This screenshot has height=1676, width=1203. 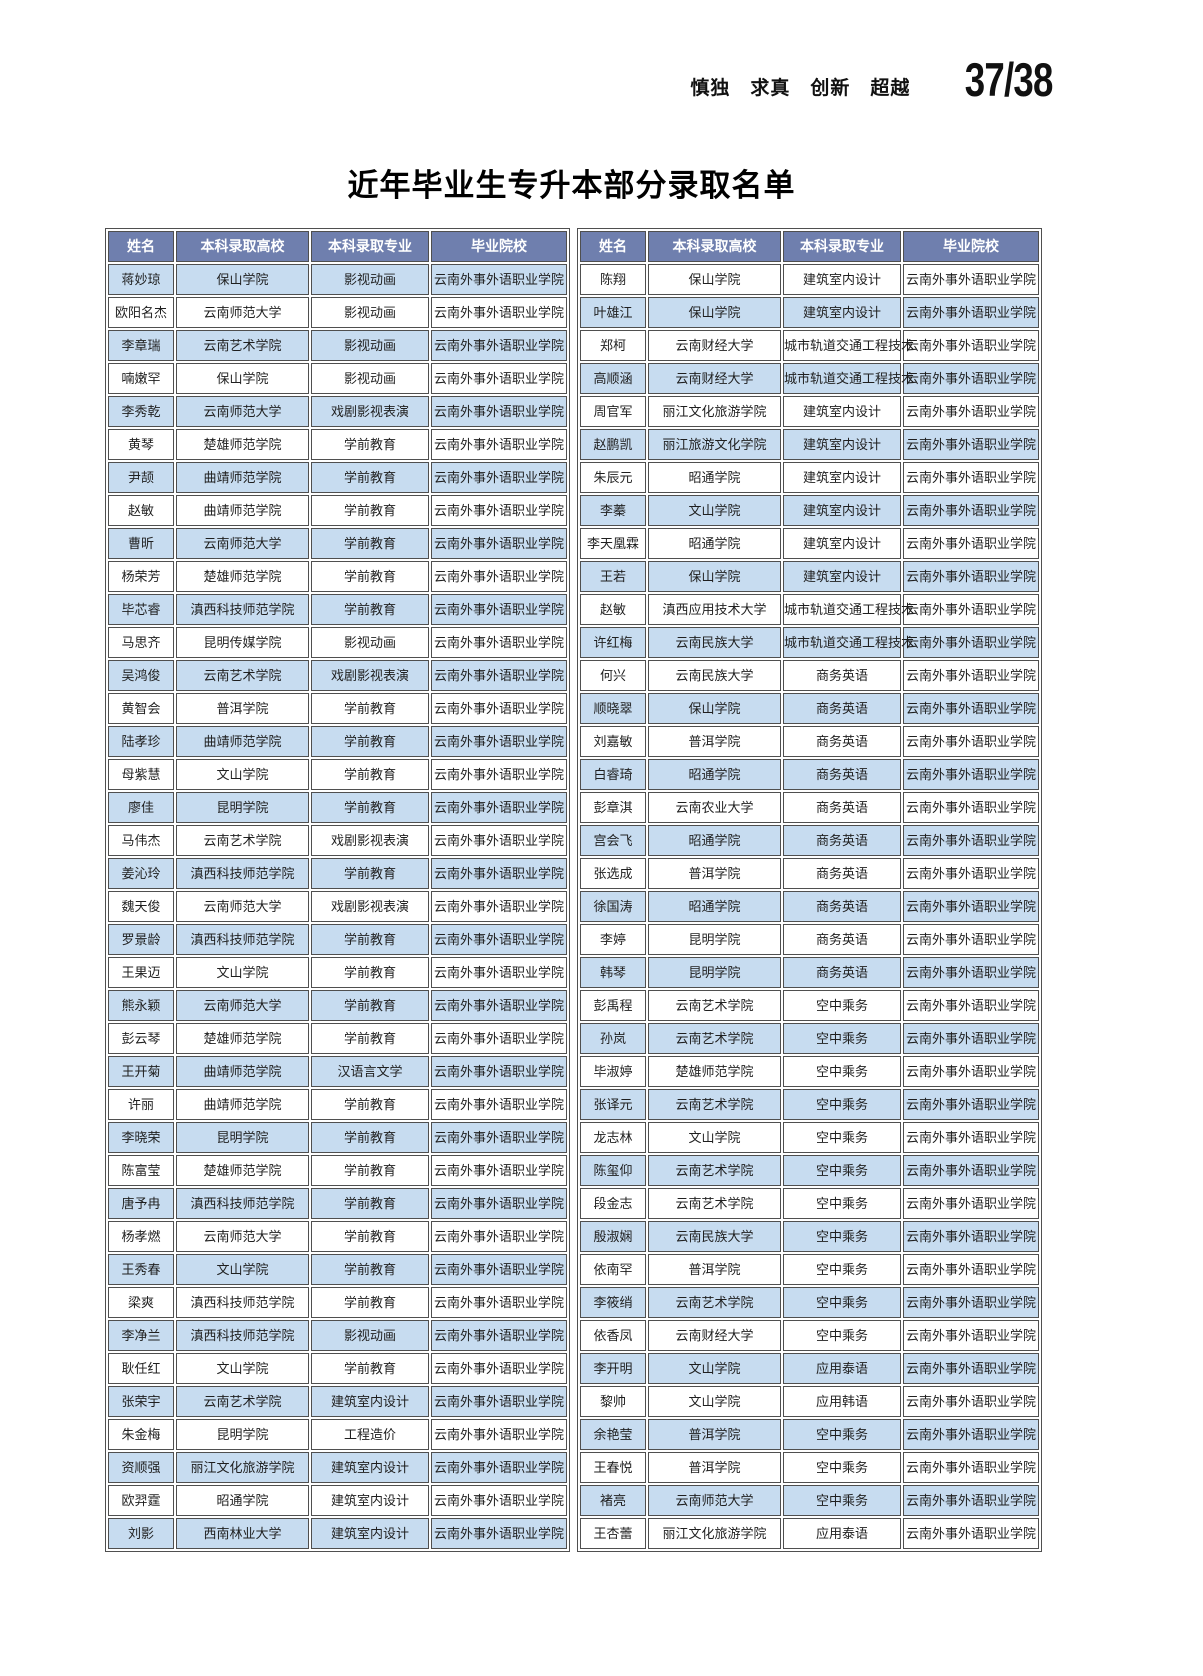 What do you see at coordinates (613, 1434) in the screenshot?
I see `table-cell: 余艳莹` at bounding box center [613, 1434].